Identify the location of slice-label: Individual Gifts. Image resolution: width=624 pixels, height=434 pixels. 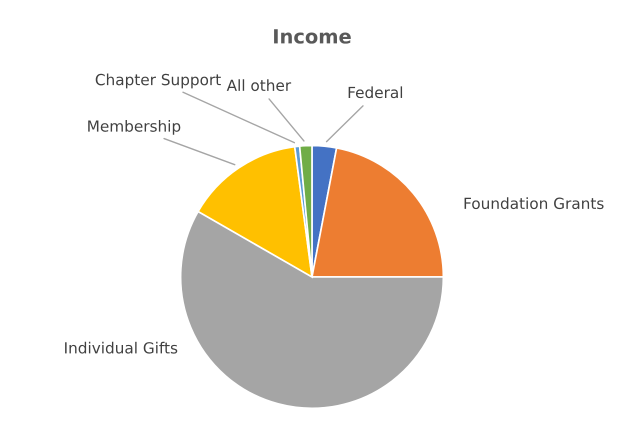
(121, 348).